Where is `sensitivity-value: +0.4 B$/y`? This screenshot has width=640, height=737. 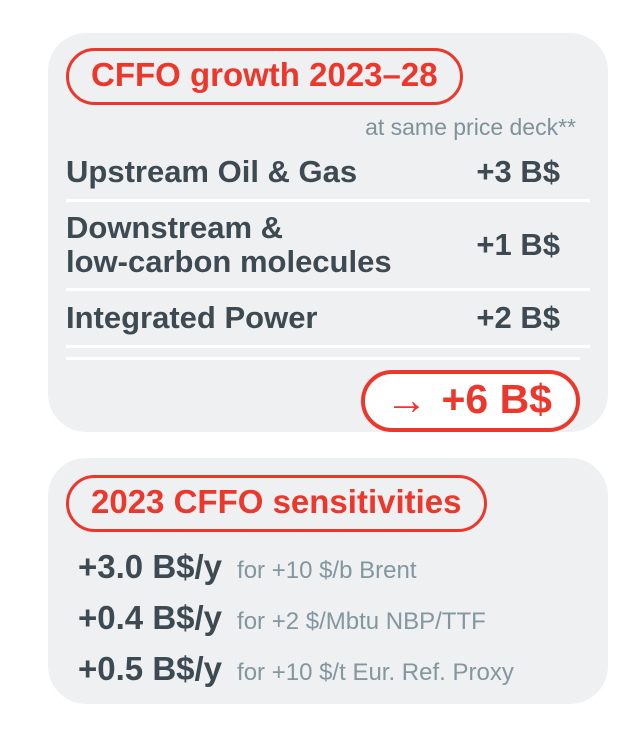
sensitivity-value: +0.4 B$/y is located at coordinates (150, 617).